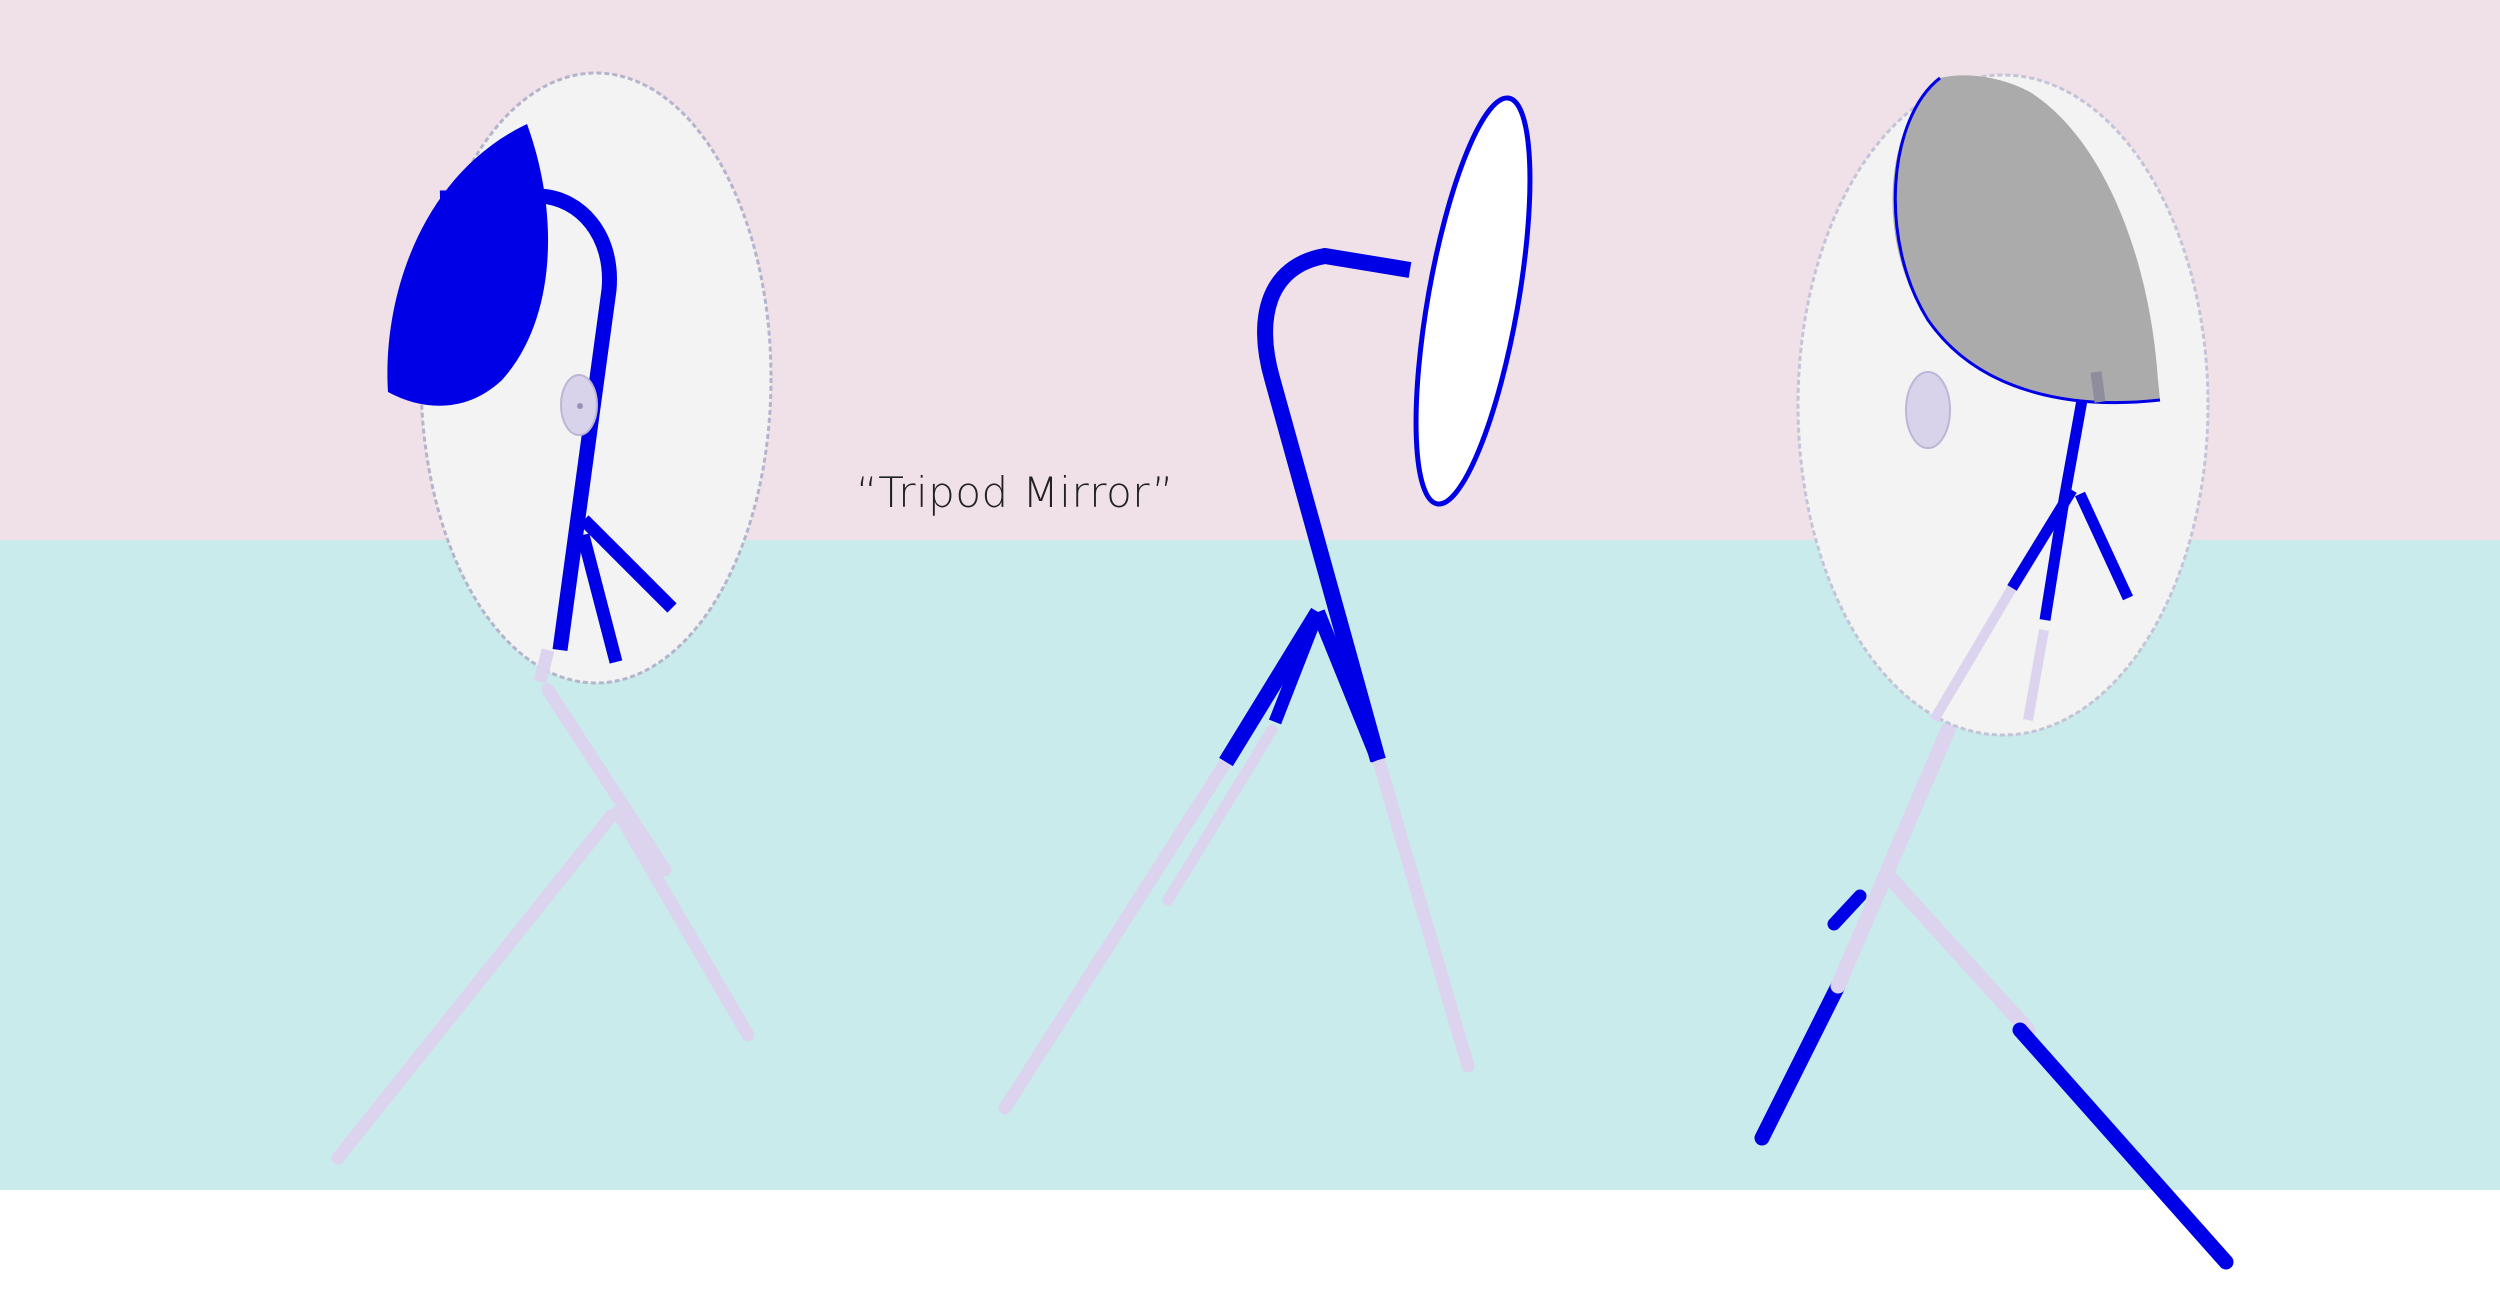 The image size is (2500, 1297). What do you see at coordinates (1960, 955) in the screenshot?
I see `angled-leg-right-upper` at bounding box center [1960, 955].